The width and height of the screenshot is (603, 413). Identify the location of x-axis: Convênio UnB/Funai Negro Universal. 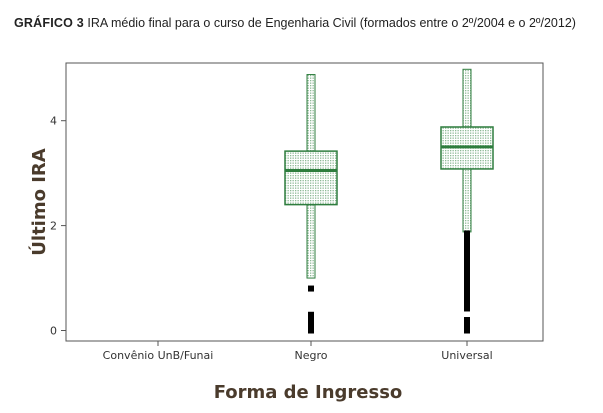
(298, 351).